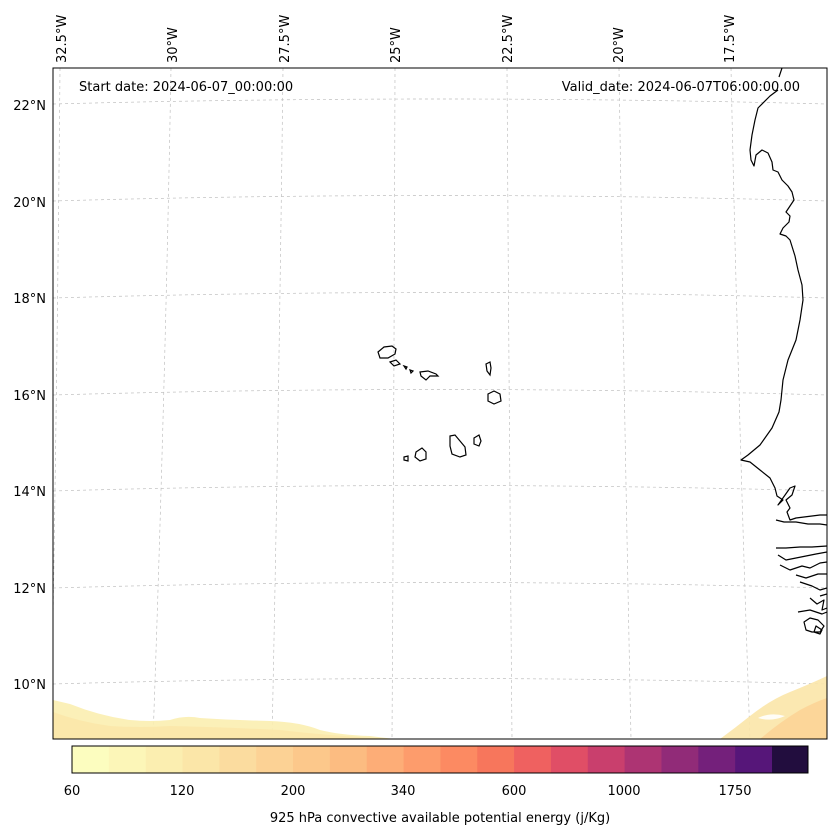 This screenshot has width=837, height=836. What do you see at coordinates (186, 87) in the screenshot?
I see `start-date-label: Start date: 2024-06-07_00:00:00` at bounding box center [186, 87].